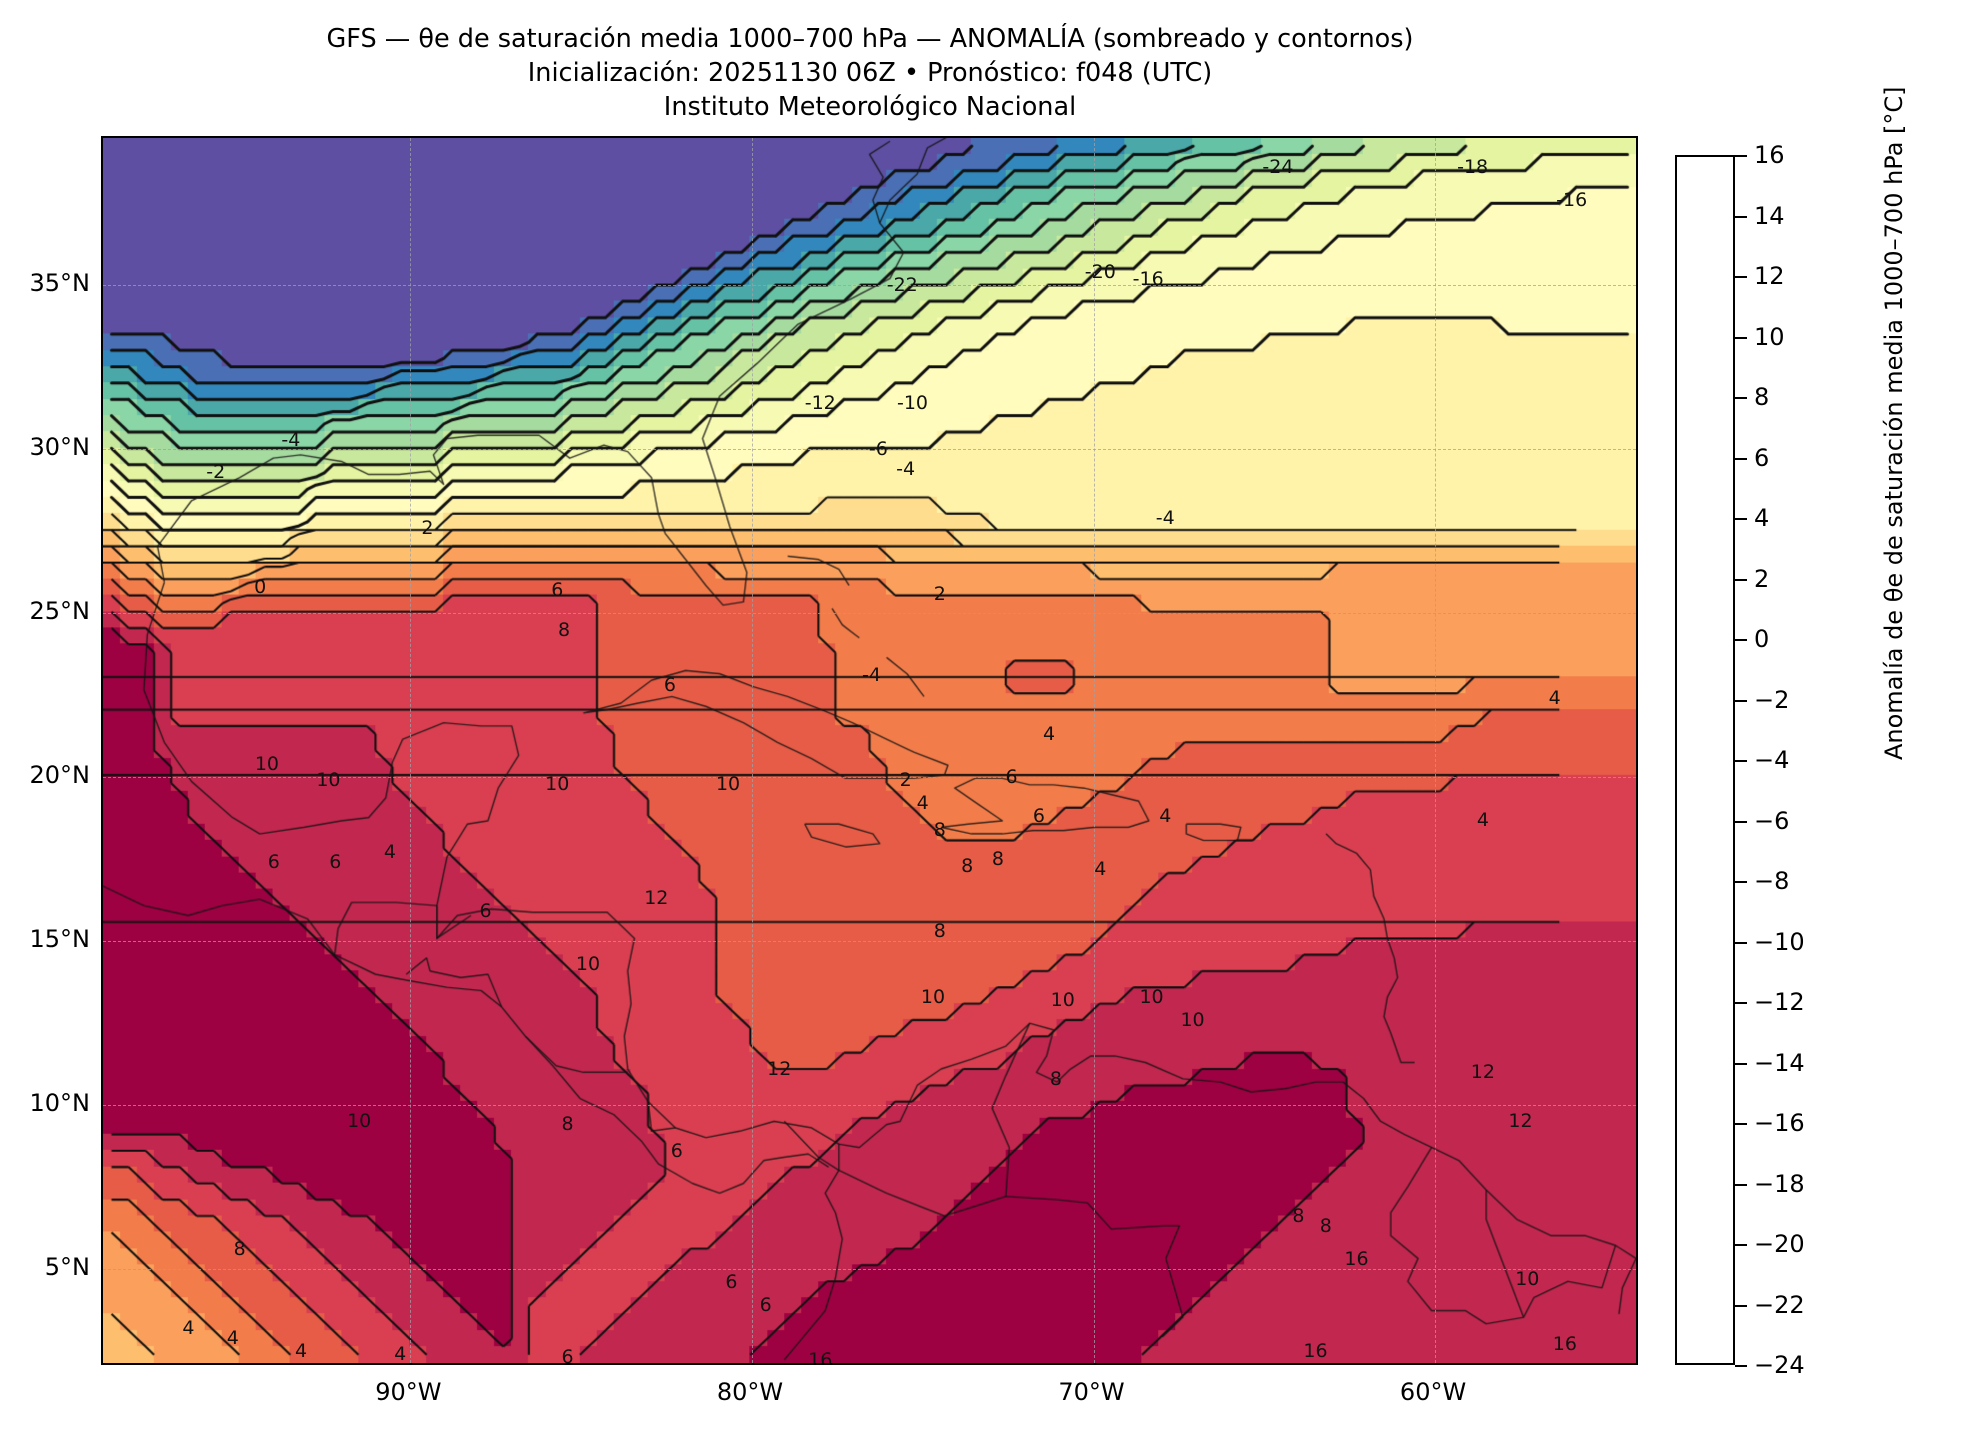 The width and height of the screenshot is (1980, 1440). What do you see at coordinates (1762, 457) in the screenshot?
I see `colorbar-tick-label: 6` at bounding box center [1762, 457].